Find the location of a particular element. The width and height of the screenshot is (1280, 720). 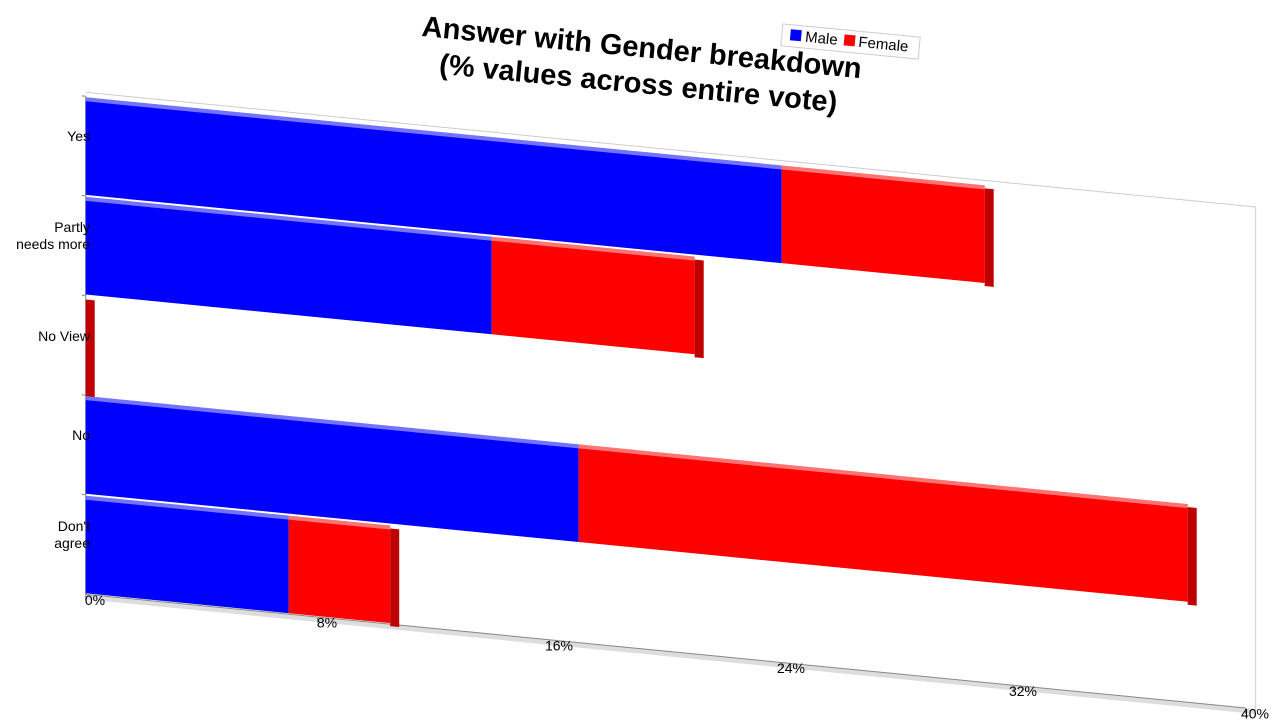

x-tick-label: 0% is located at coordinates (95, 600).